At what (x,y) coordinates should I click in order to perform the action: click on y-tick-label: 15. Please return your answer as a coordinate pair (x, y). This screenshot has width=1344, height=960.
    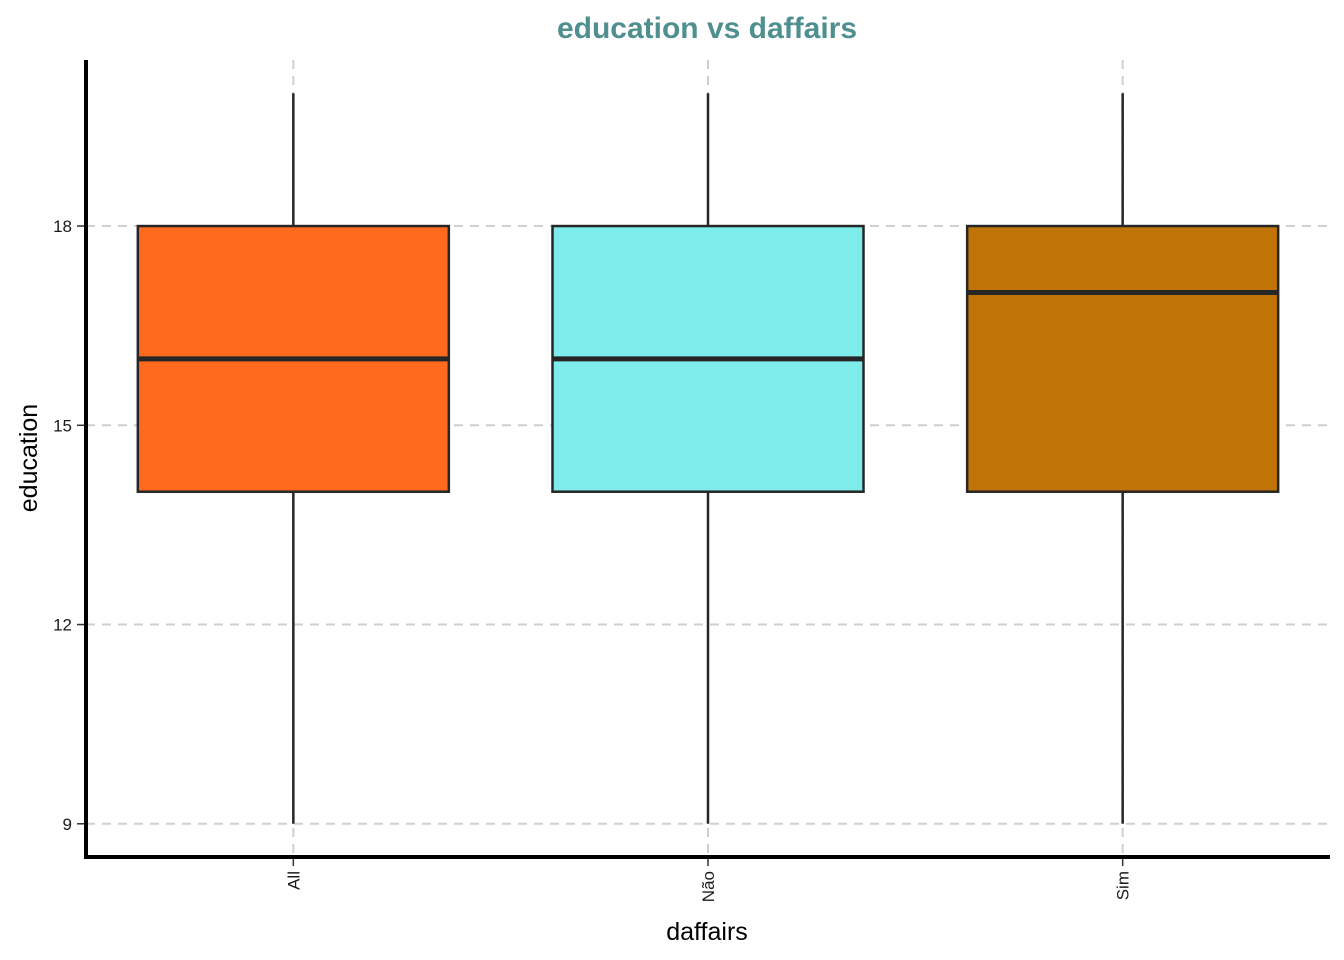
    Looking at the image, I should click on (62, 425).